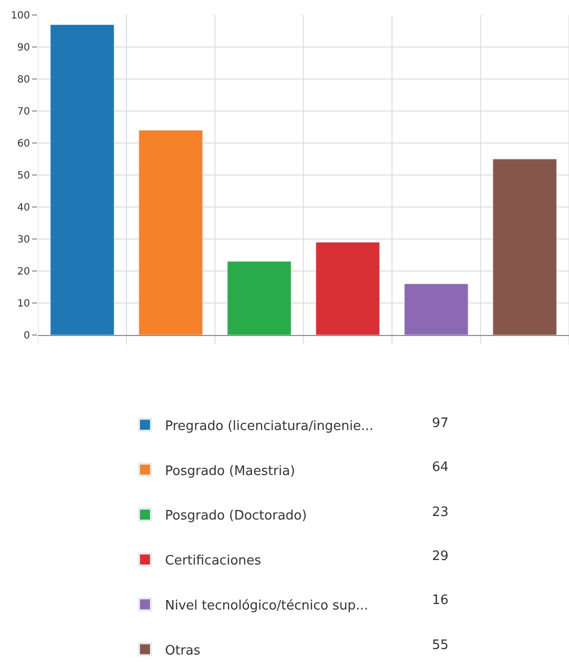  I want to click on y-tick-label: 90, so click(23, 48).